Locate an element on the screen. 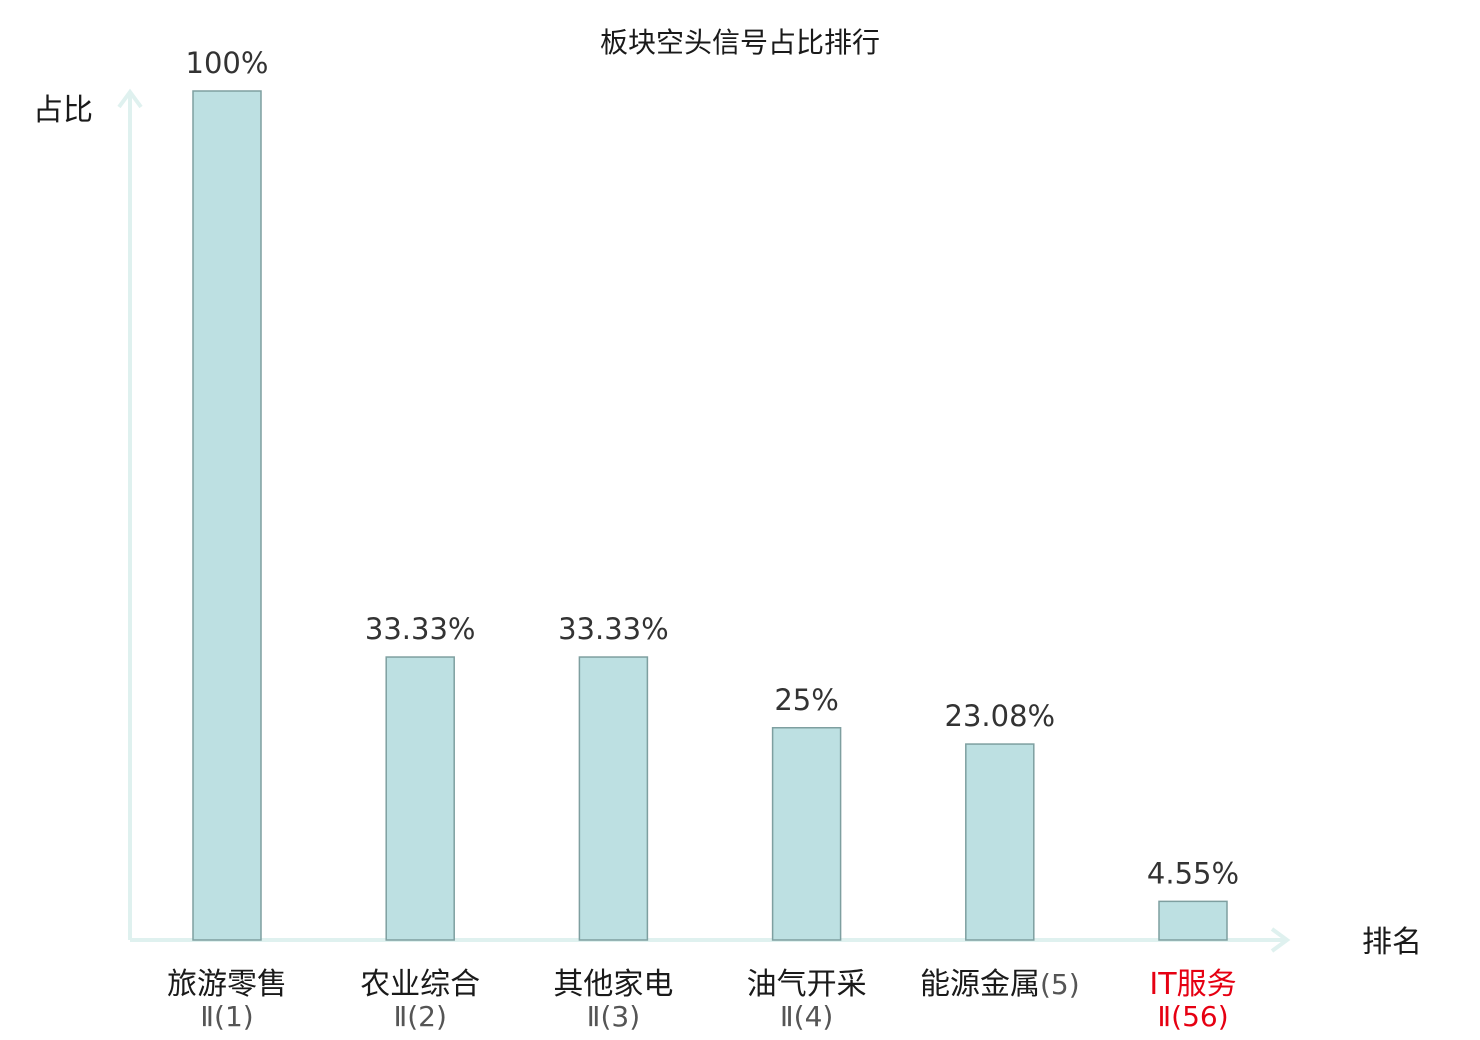  bar-value-label: 4.55% is located at coordinates (1193, 873).